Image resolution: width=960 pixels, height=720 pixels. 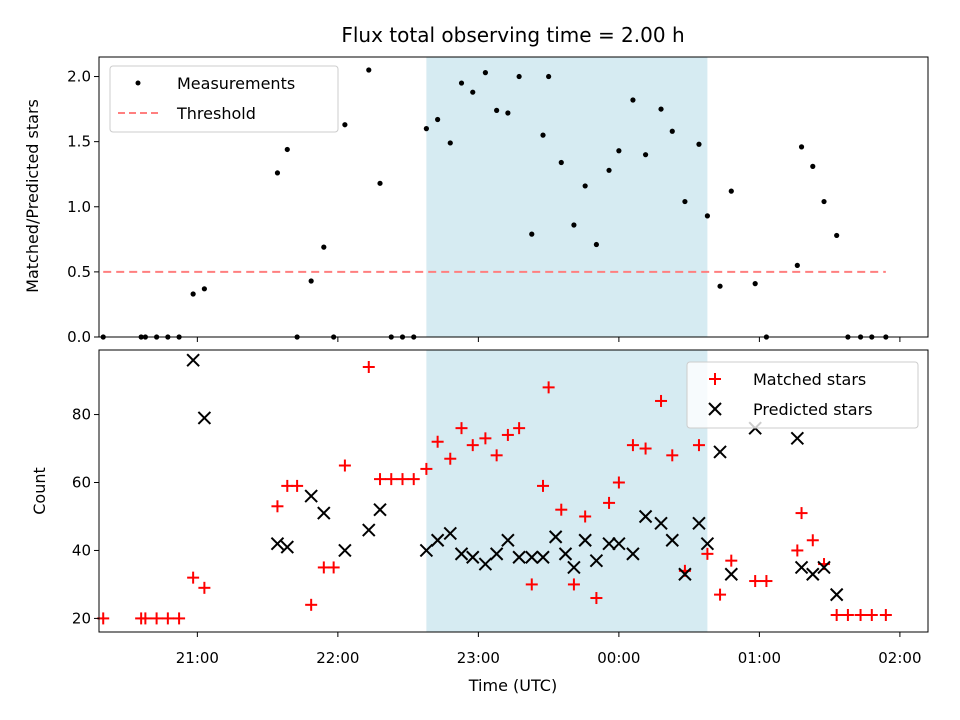 I want to click on bottom-x-ticks: 21:00 22:00 23:00 00:00 01:00 02:00, so click(x=549, y=649).